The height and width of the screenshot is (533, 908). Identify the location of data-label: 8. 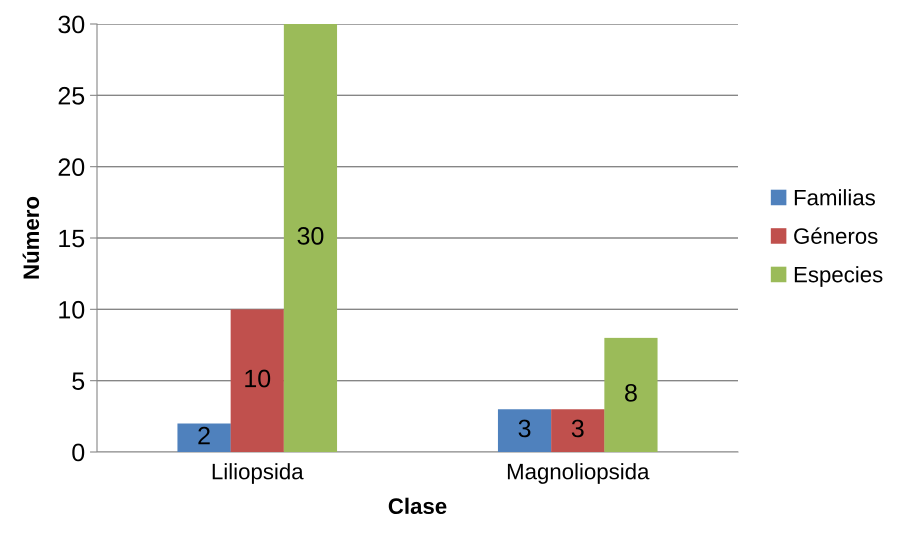
(631, 393).